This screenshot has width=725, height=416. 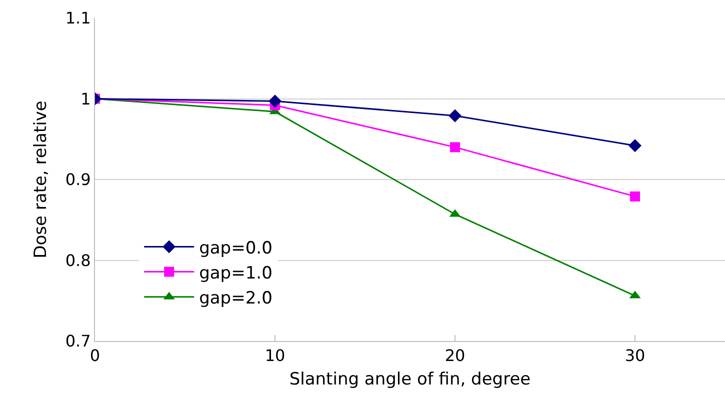 I want to click on x-tick-label: 30, so click(x=635, y=356).